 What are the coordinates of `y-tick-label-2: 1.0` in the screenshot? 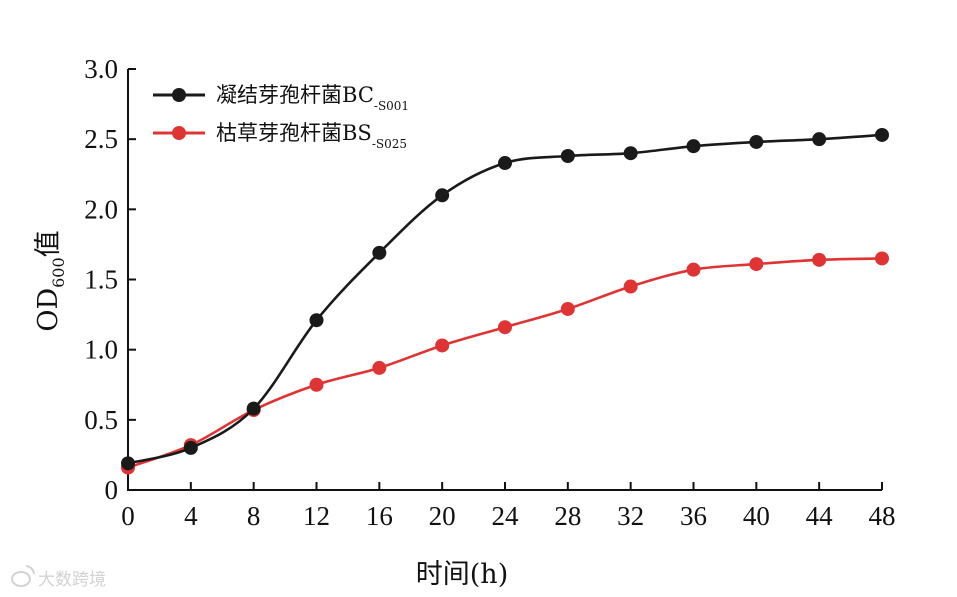 It's located at (101, 350).